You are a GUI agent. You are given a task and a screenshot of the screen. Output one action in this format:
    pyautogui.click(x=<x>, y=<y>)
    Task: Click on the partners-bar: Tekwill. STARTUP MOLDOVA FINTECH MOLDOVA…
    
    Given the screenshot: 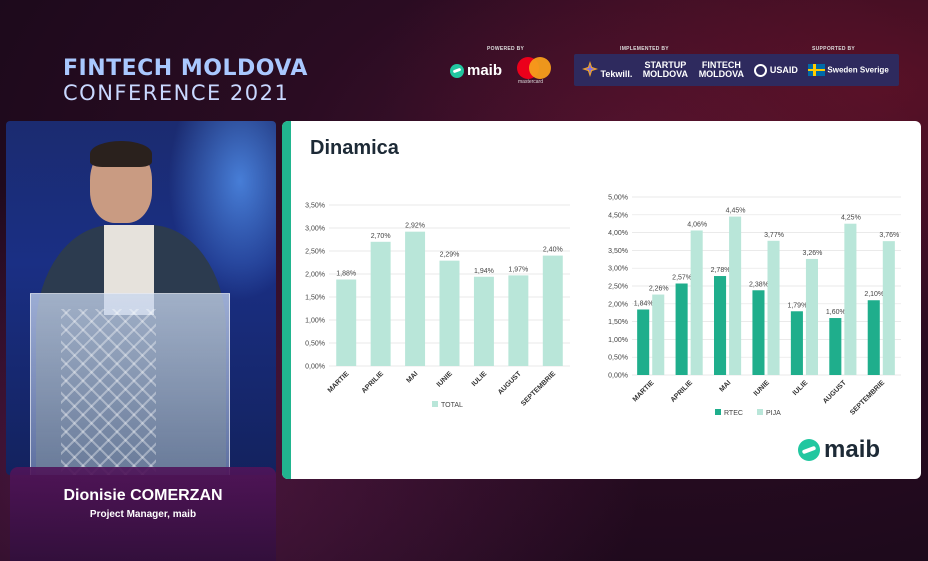 What is the action you would take?
    pyautogui.click(x=736, y=70)
    